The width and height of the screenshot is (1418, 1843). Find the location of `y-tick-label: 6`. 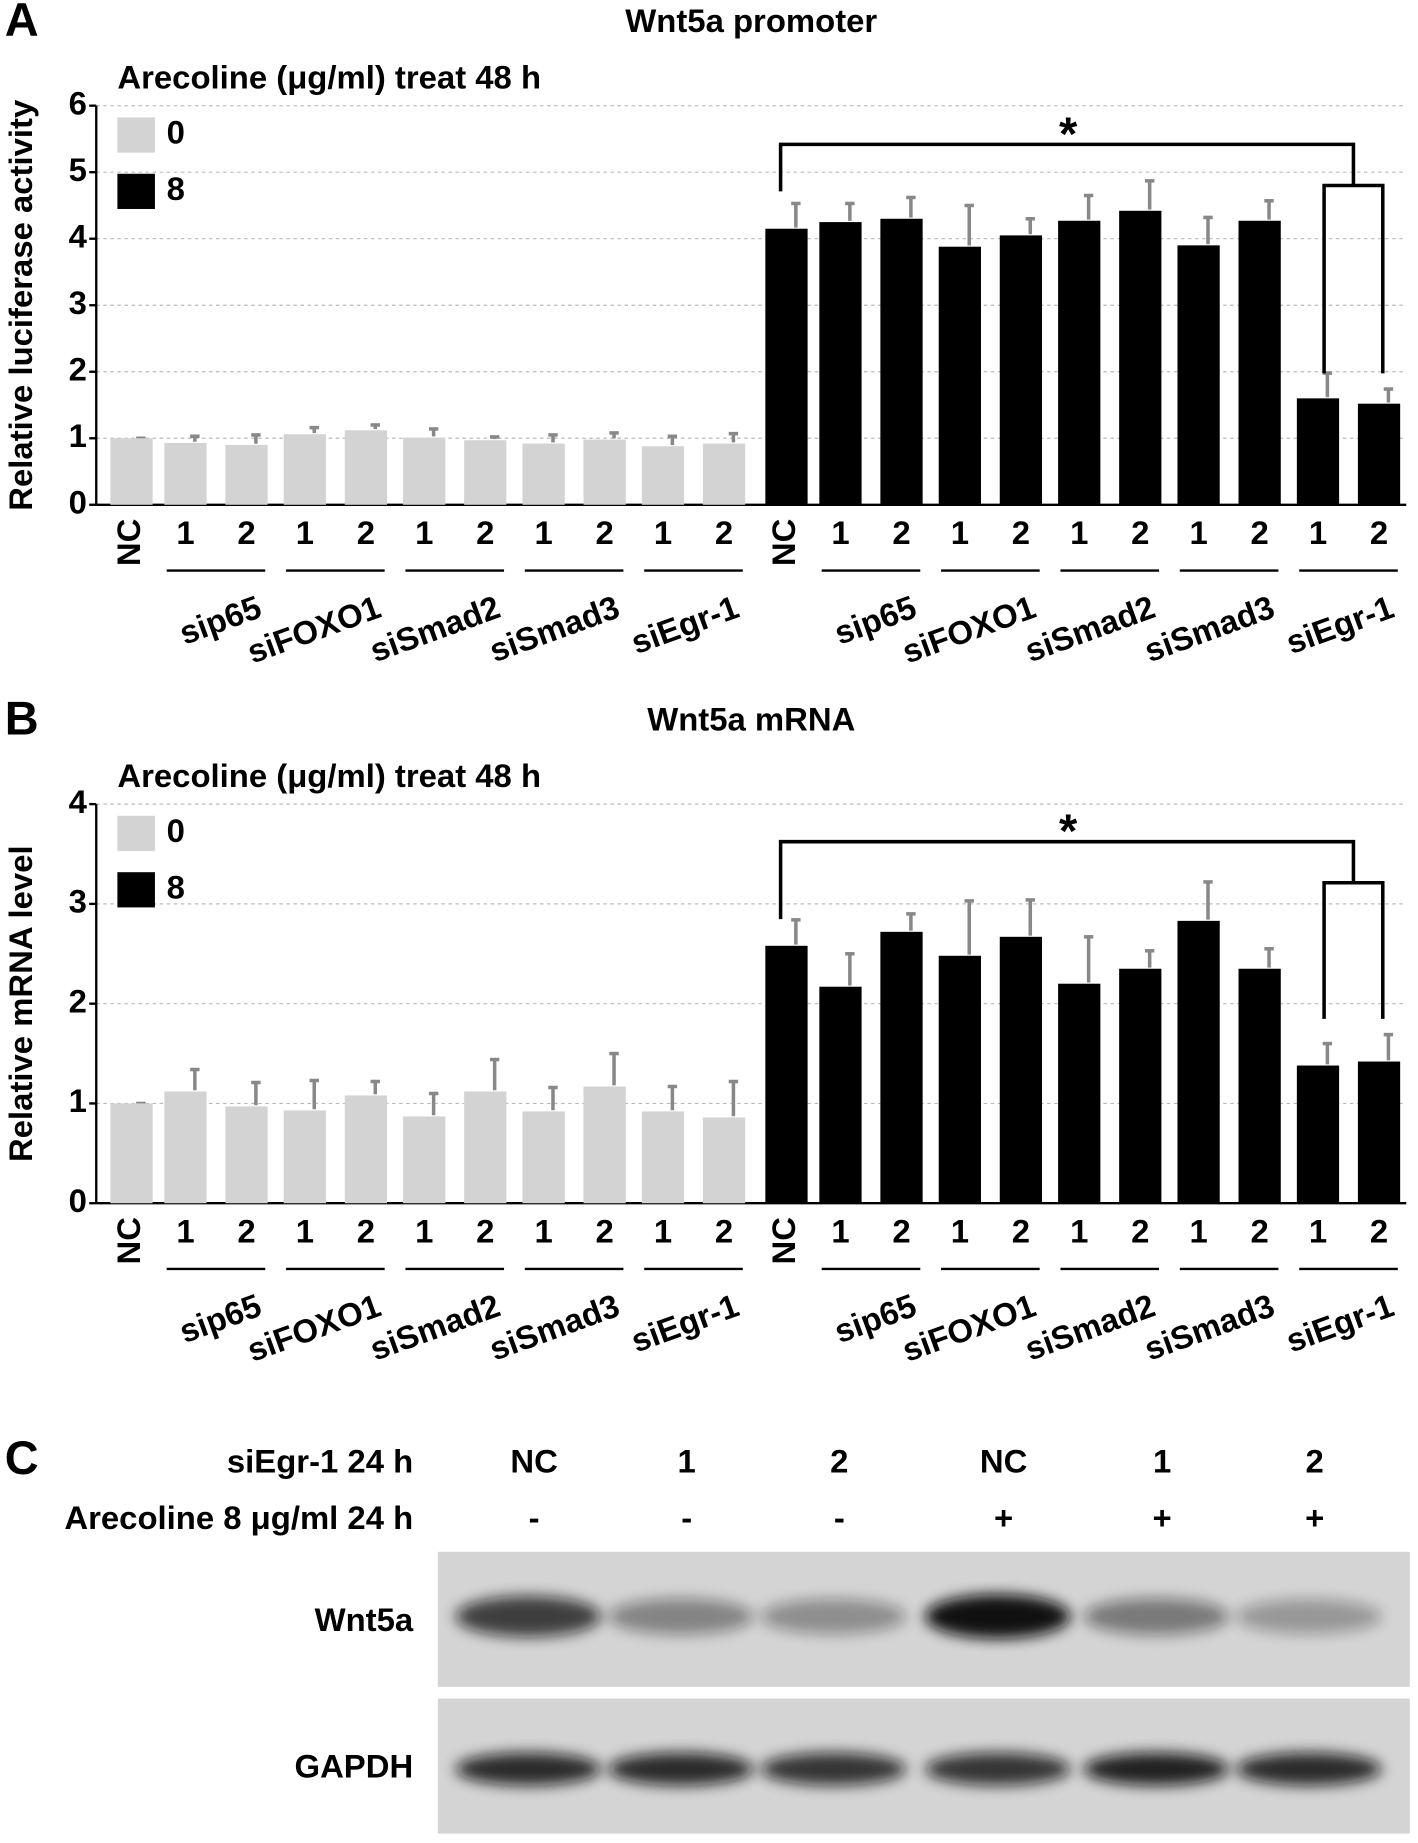

y-tick-label: 6 is located at coordinates (78, 102).